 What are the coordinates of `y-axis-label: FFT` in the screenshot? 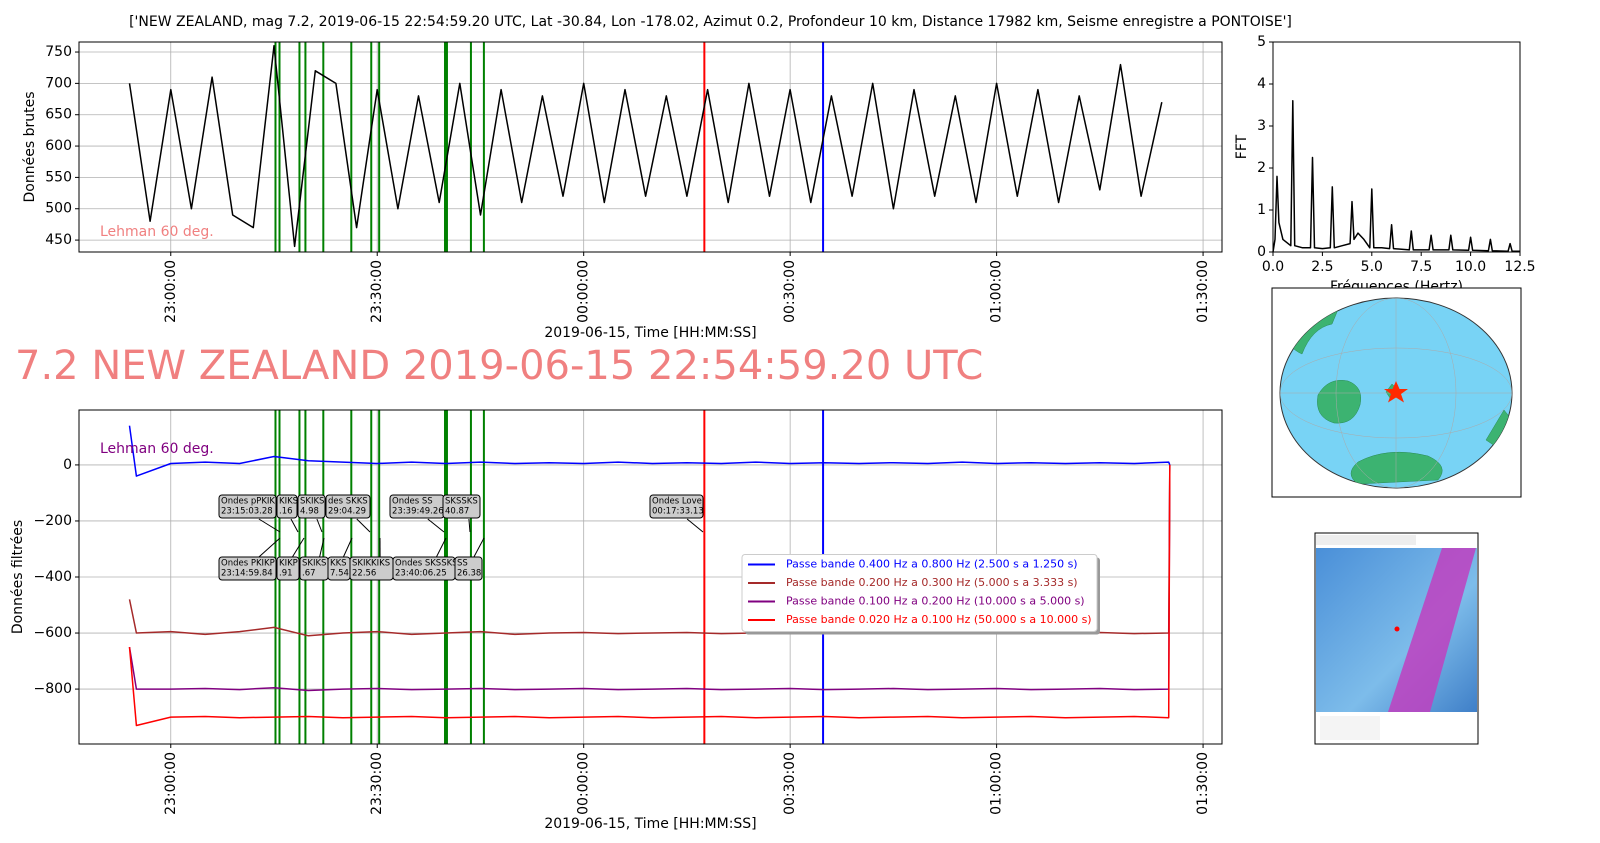 It's located at (1242, 146).